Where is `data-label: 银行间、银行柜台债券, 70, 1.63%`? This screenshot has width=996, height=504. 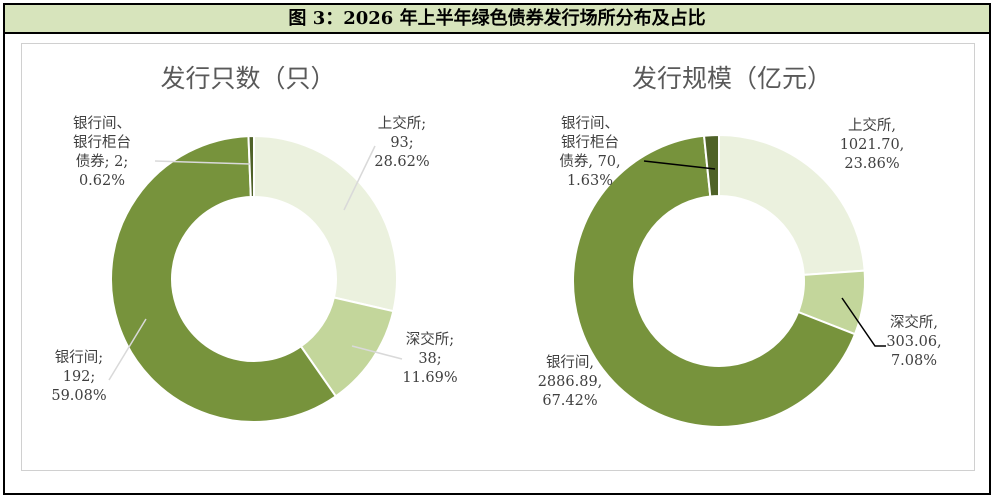 data-label: 银行间、银行柜台债券, 70, 1.63% is located at coordinates (589, 152).